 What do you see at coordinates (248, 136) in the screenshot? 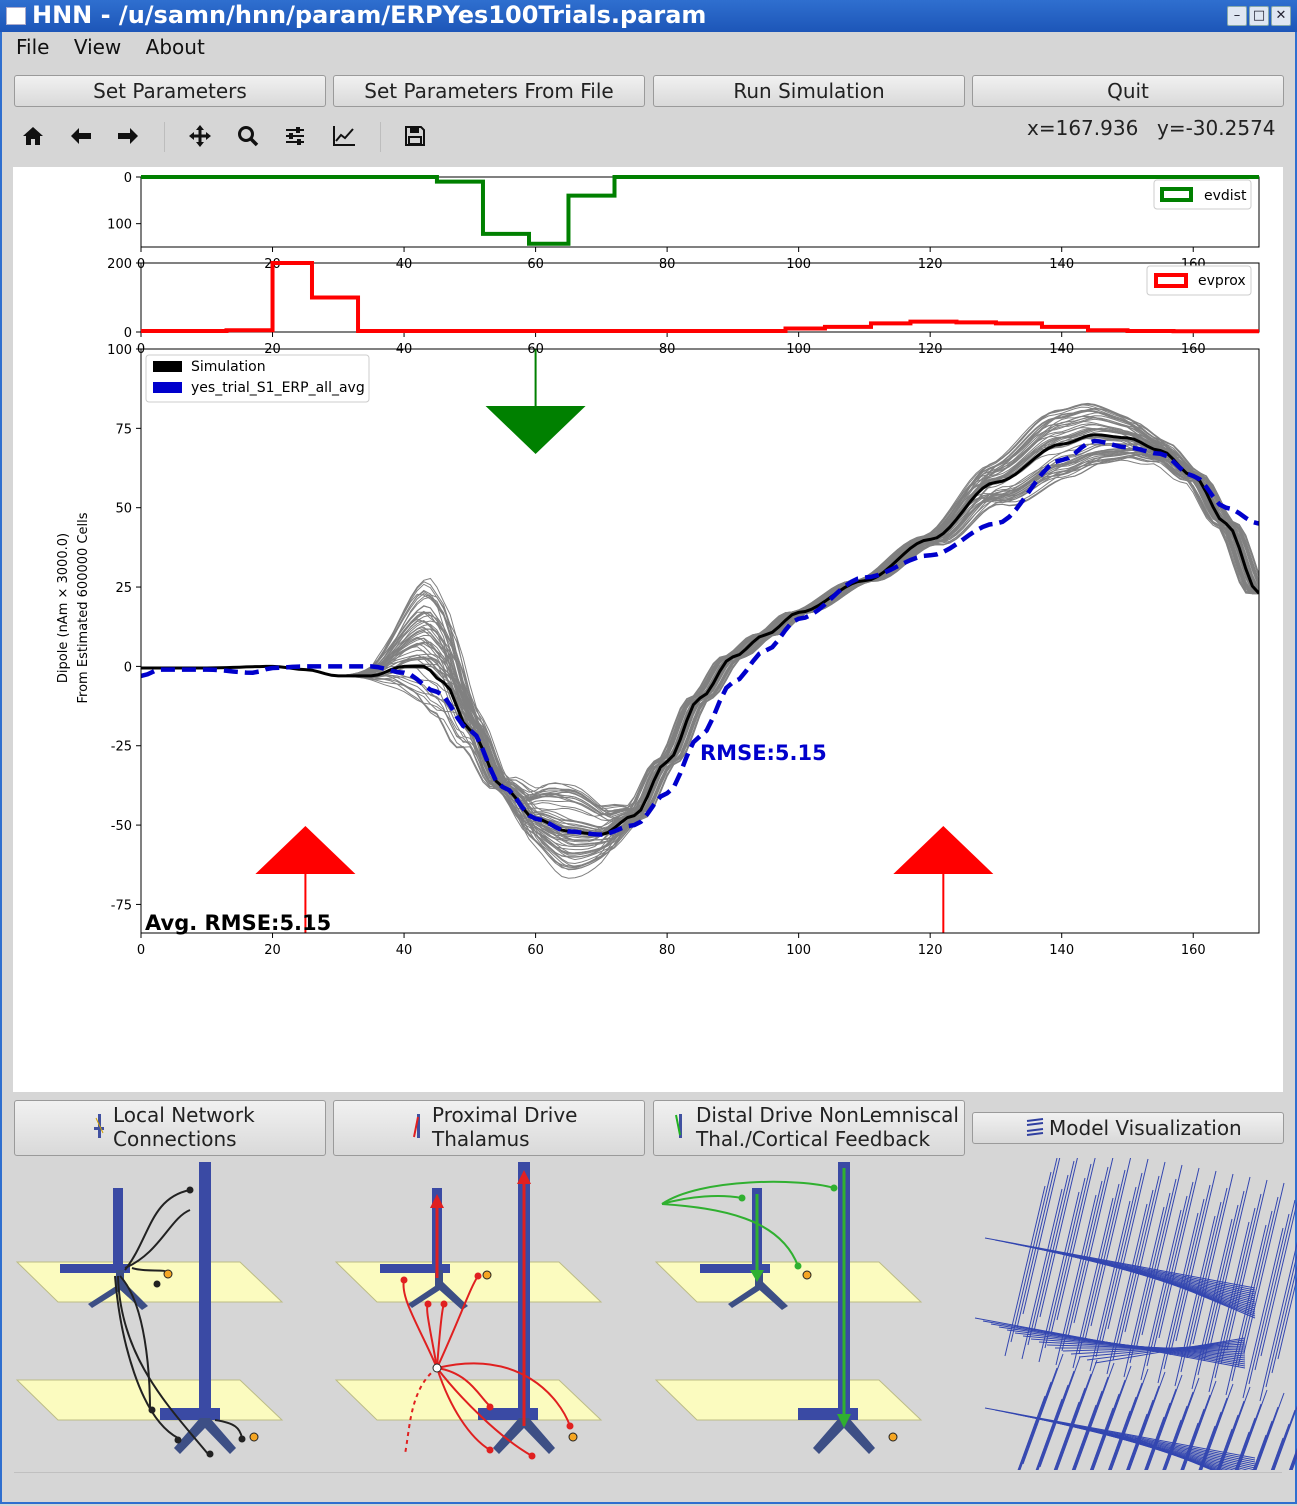
I see `zoom-icon` at bounding box center [248, 136].